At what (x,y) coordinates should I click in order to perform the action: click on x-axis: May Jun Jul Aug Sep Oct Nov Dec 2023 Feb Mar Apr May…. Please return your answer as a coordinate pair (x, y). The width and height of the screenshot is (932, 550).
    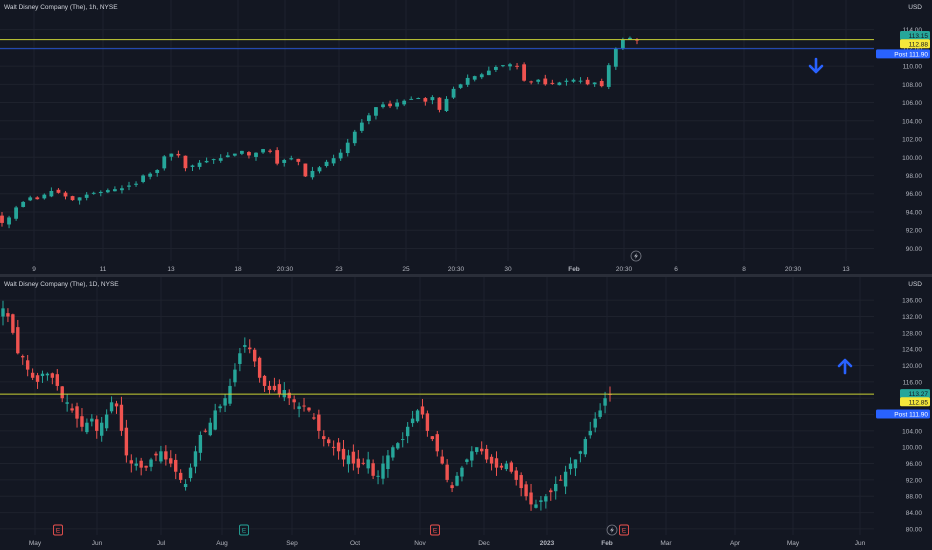
    Looking at the image, I should click on (447, 543).